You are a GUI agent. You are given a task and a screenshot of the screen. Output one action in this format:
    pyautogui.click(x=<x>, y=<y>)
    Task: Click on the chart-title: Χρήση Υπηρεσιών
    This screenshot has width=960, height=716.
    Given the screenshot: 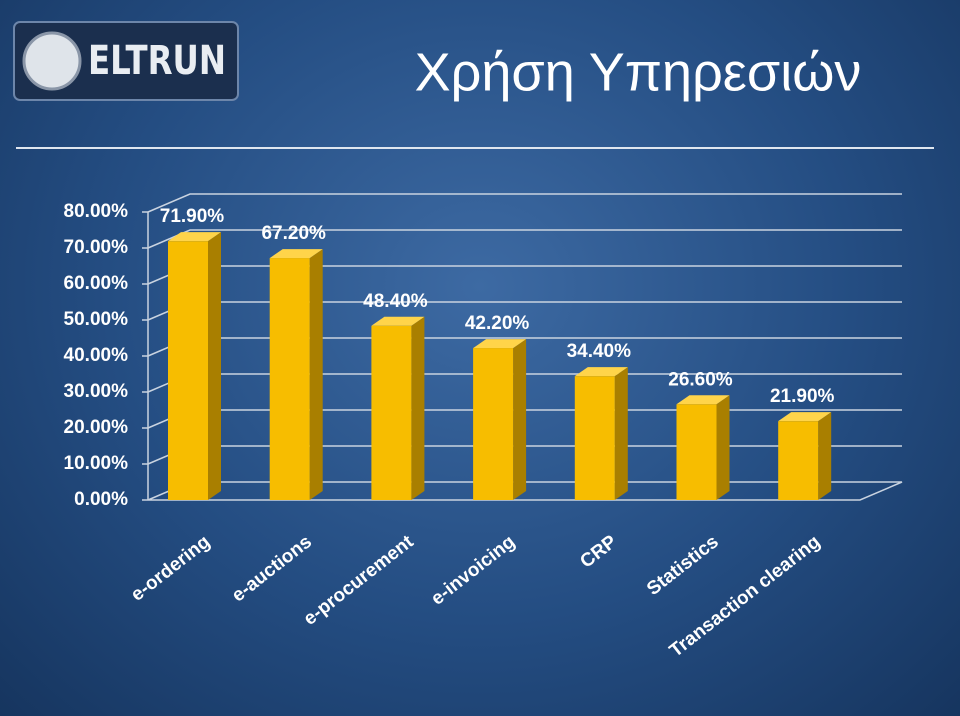 What is the action you would take?
    pyautogui.click(x=638, y=72)
    